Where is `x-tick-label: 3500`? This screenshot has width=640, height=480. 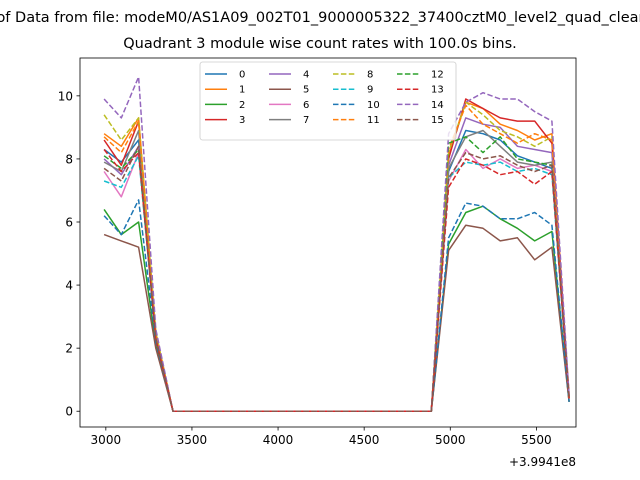
x-tick-label: 3500 is located at coordinates (192, 440).